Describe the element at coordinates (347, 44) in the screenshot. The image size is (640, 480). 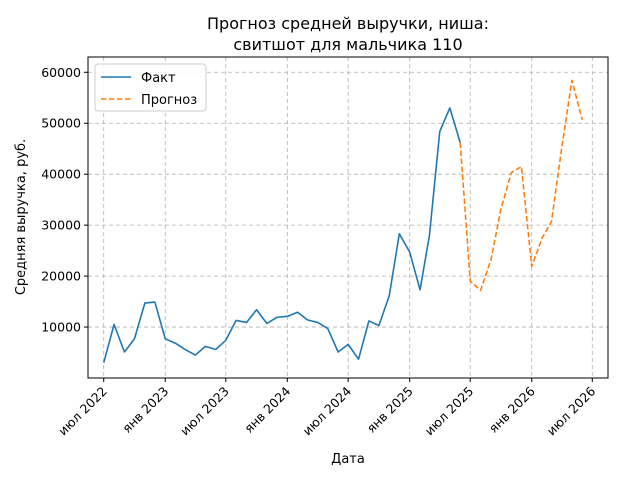
I see `chart-title-line2: свитшот для мальчика 110` at that location.